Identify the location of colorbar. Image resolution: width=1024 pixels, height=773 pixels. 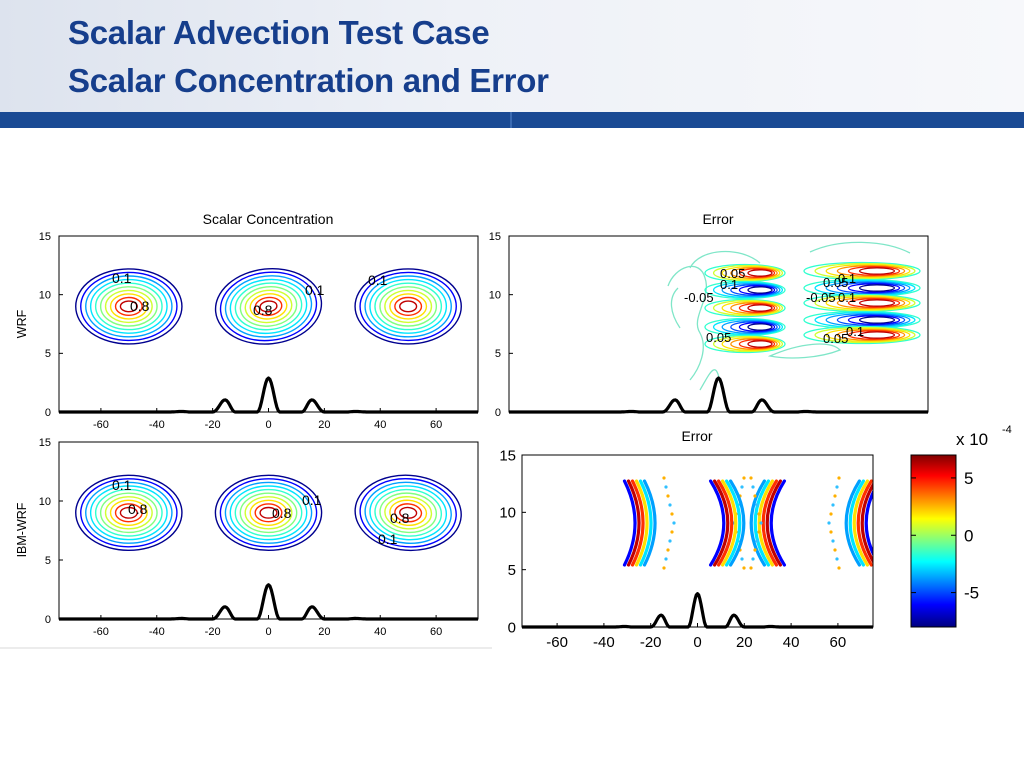
(933, 541).